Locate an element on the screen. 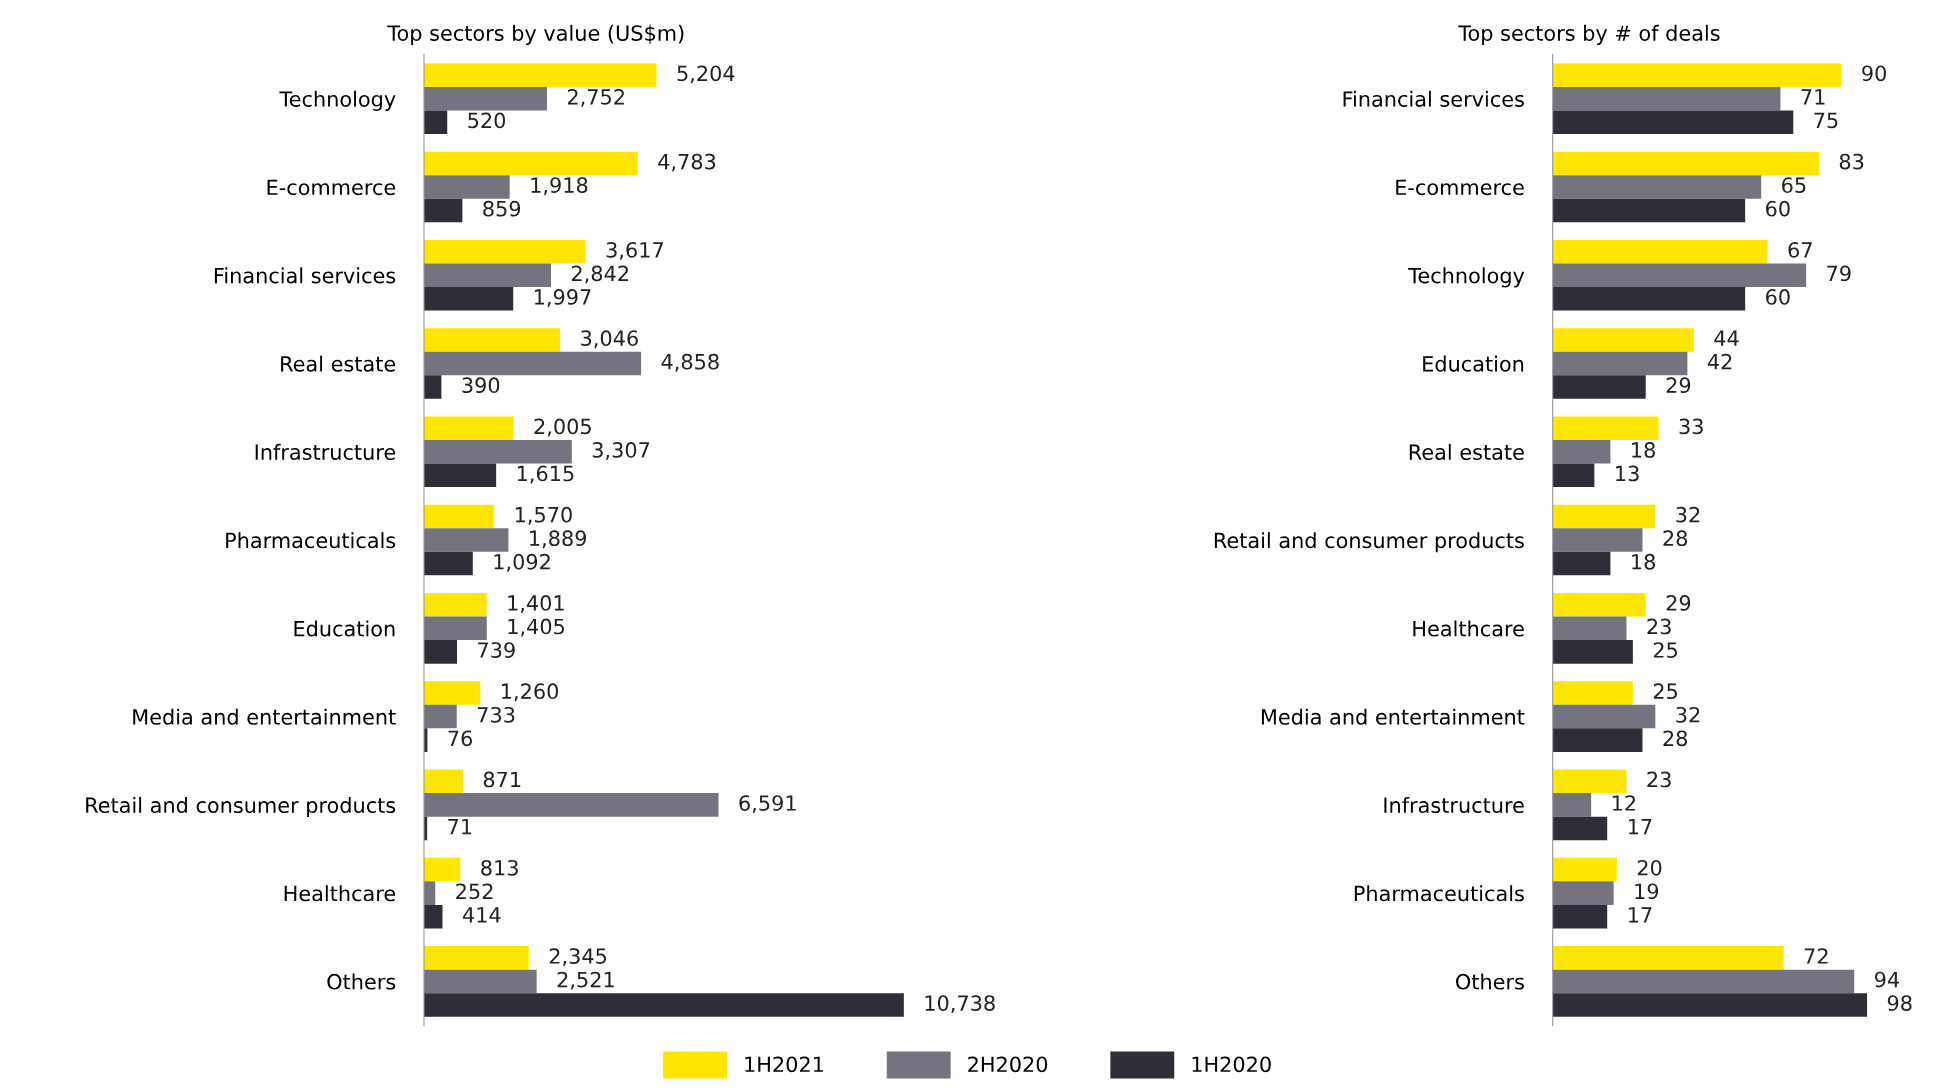 The height and width of the screenshot is (1091, 1936). data-label: 4,783 is located at coordinates (687, 162).